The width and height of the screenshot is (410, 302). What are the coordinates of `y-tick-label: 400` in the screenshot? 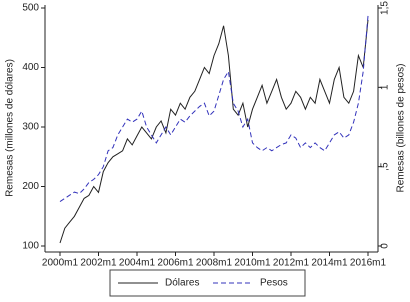 It's located at (30, 67).